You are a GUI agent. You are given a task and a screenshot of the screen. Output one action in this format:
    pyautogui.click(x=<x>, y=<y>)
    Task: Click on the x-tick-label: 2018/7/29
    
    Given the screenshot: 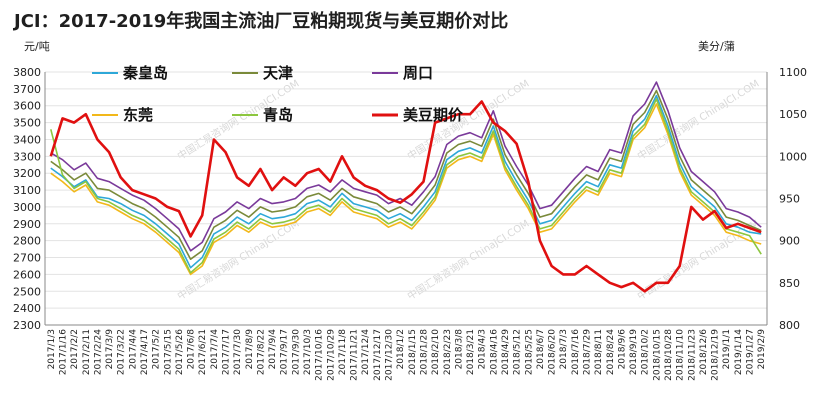 What is the action you would take?
    pyautogui.click(x=588, y=352)
    